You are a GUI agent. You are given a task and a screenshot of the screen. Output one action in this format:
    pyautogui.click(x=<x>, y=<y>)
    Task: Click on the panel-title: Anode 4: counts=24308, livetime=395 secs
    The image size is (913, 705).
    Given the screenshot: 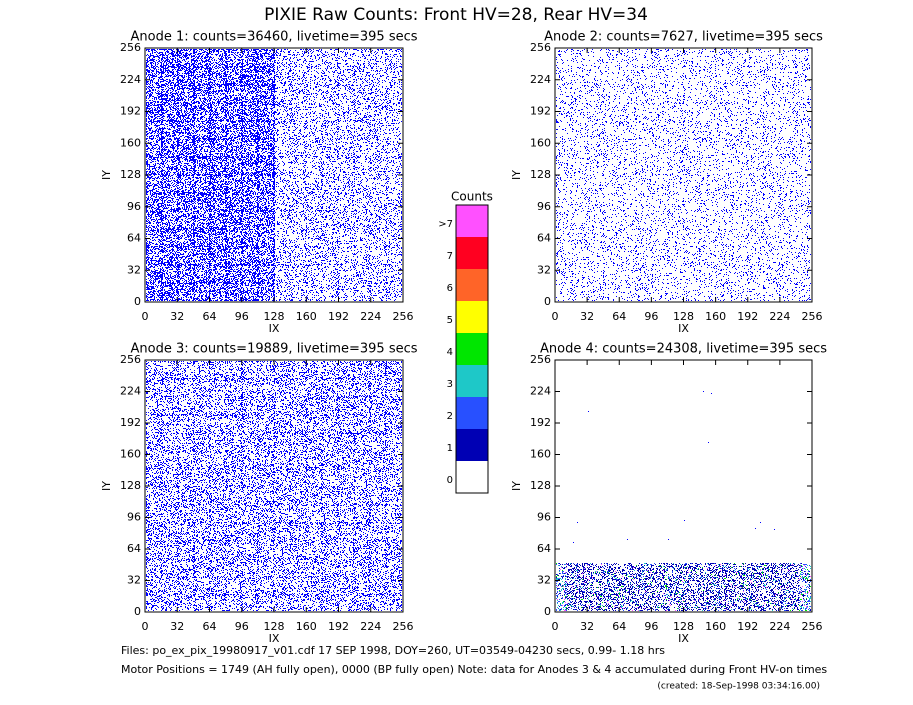 What is the action you would take?
    pyautogui.click(x=683, y=349)
    